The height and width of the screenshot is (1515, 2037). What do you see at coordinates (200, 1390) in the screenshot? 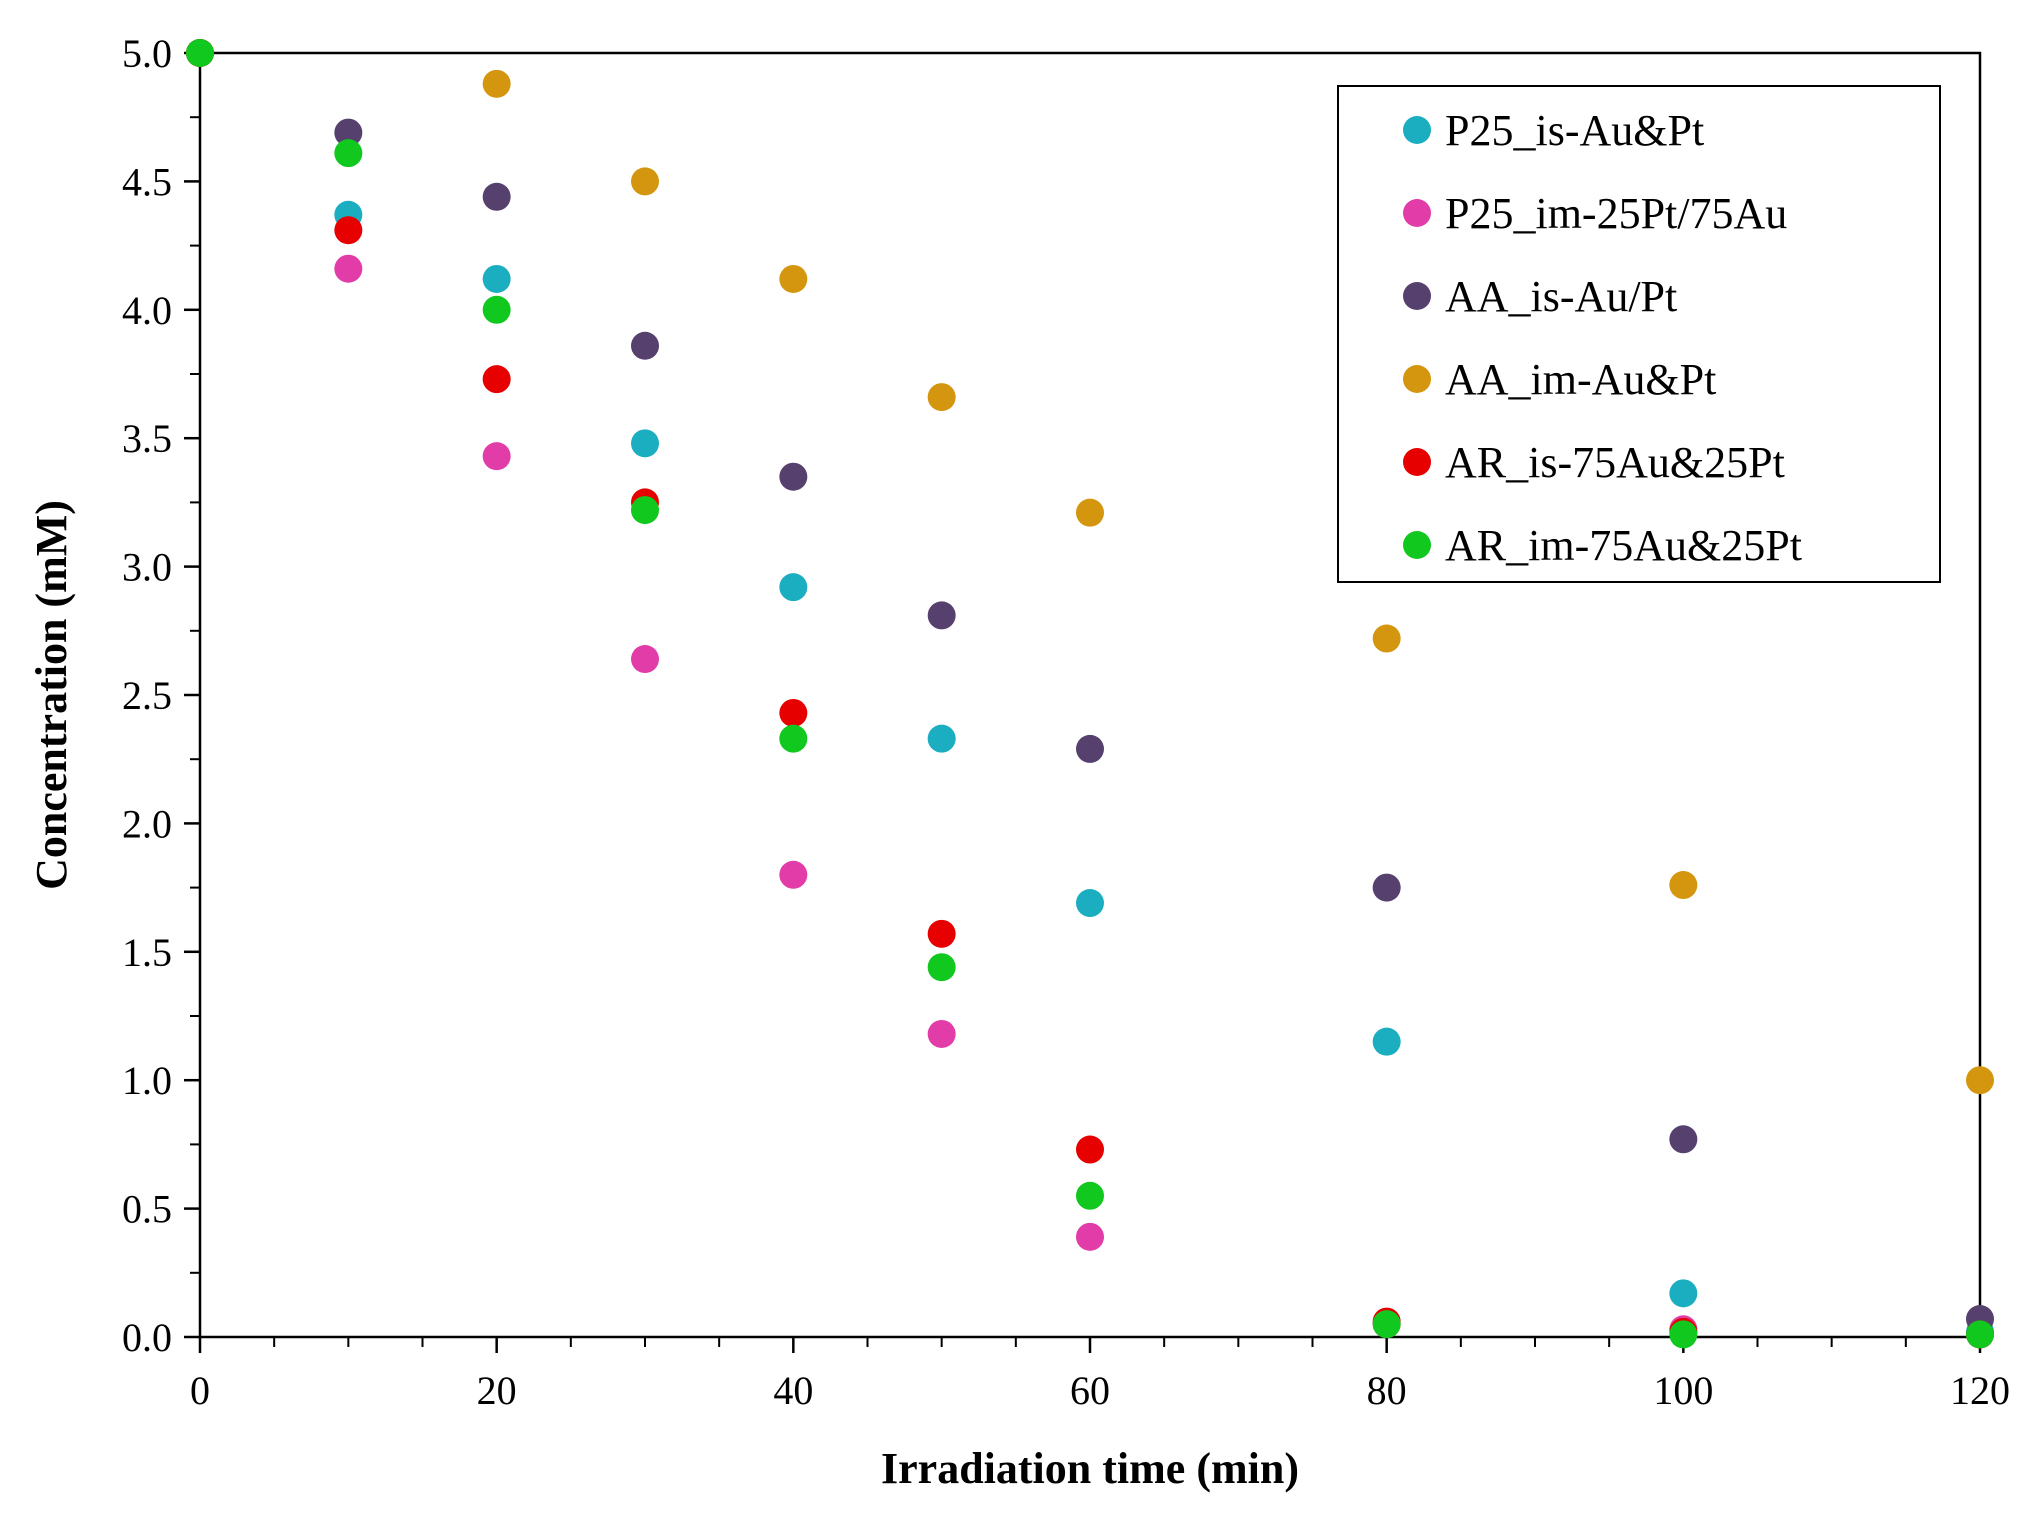
I see `x-tick-label: 0` at bounding box center [200, 1390].